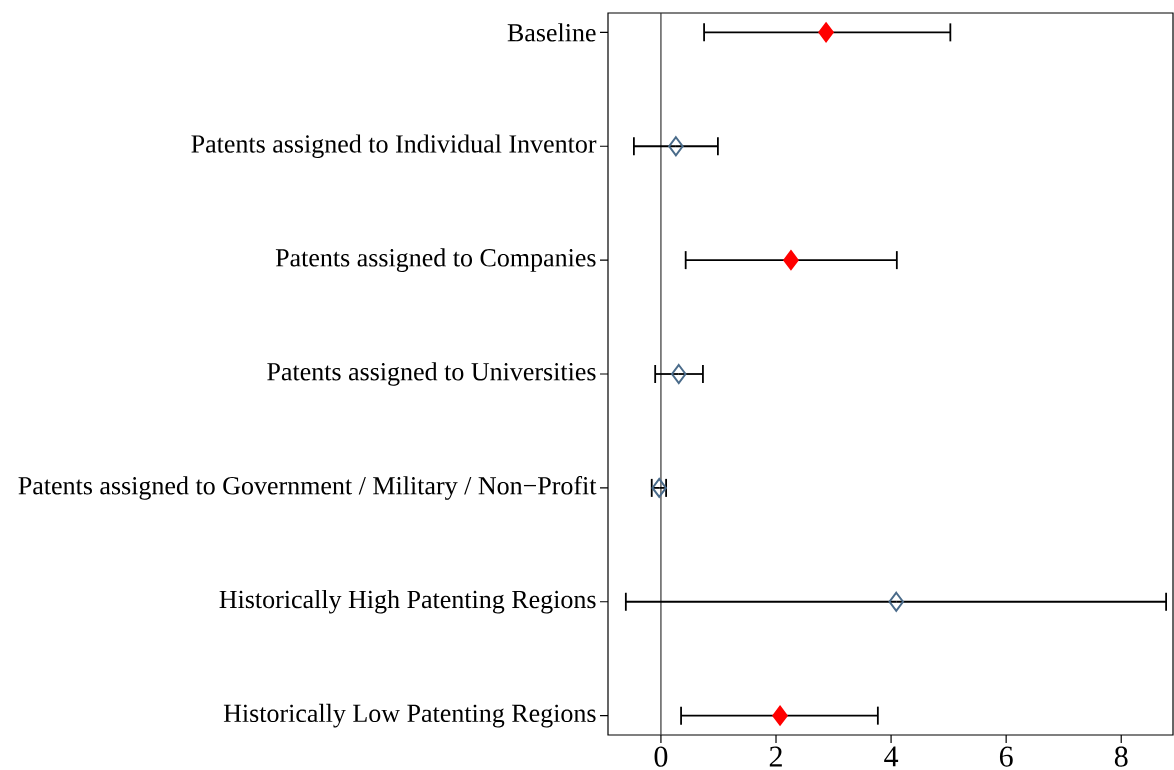 The height and width of the screenshot is (770, 1174). Describe the element at coordinates (409, 715) in the screenshot. I see `y-tick-label: Historically Low Patenting Regions` at that location.